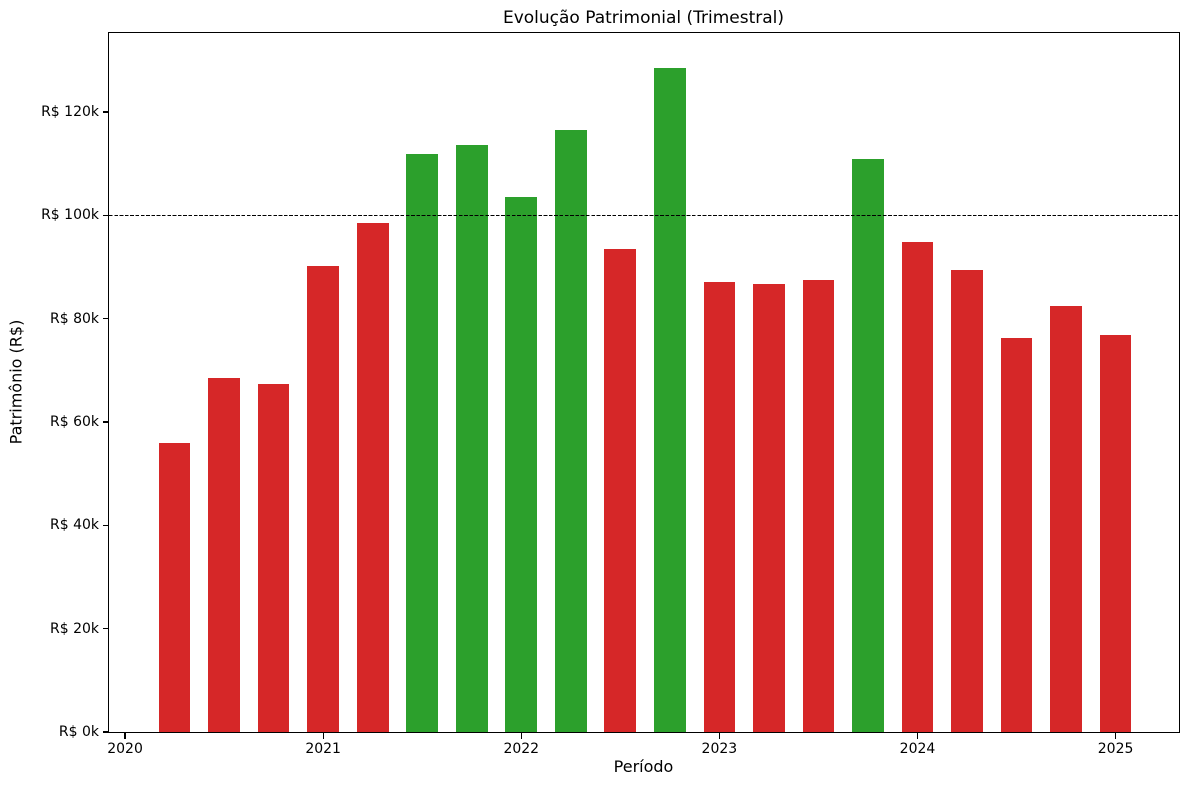  What do you see at coordinates (74, 422) in the screenshot?
I see `y-tick-label: R$ 60k` at bounding box center [74, 422].